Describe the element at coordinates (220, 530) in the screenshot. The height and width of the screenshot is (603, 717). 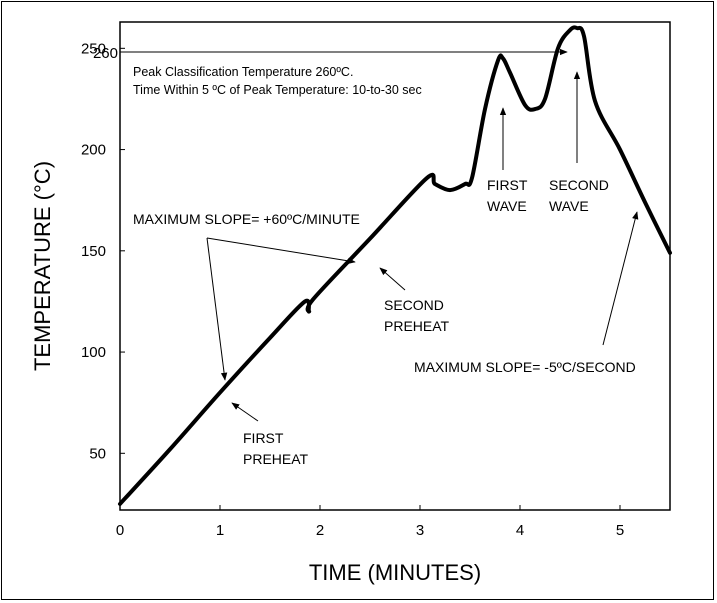
I see `x-tick-label: 1` at that location.